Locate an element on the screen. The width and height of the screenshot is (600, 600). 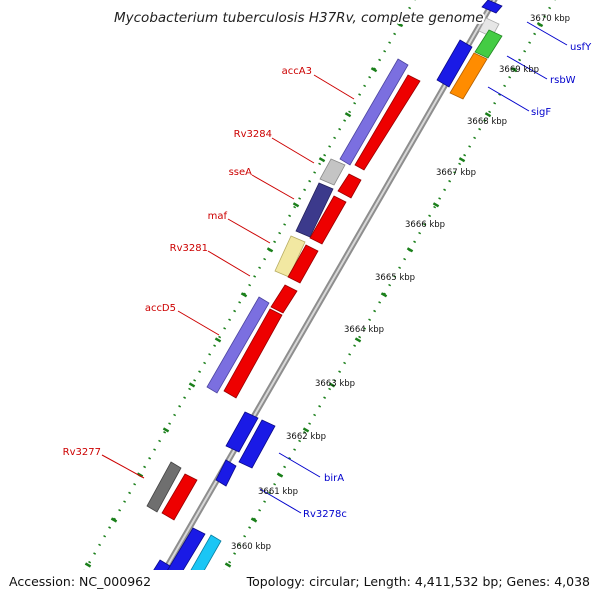
feature-usfY-cds is located at coordinates (492, 7).